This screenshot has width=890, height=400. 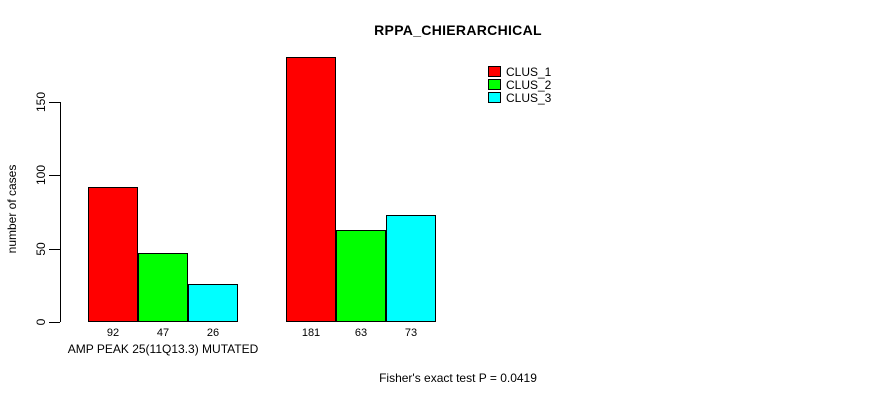 I want to click on y-axis-tick-label: 50, so click(x=41, y=248).